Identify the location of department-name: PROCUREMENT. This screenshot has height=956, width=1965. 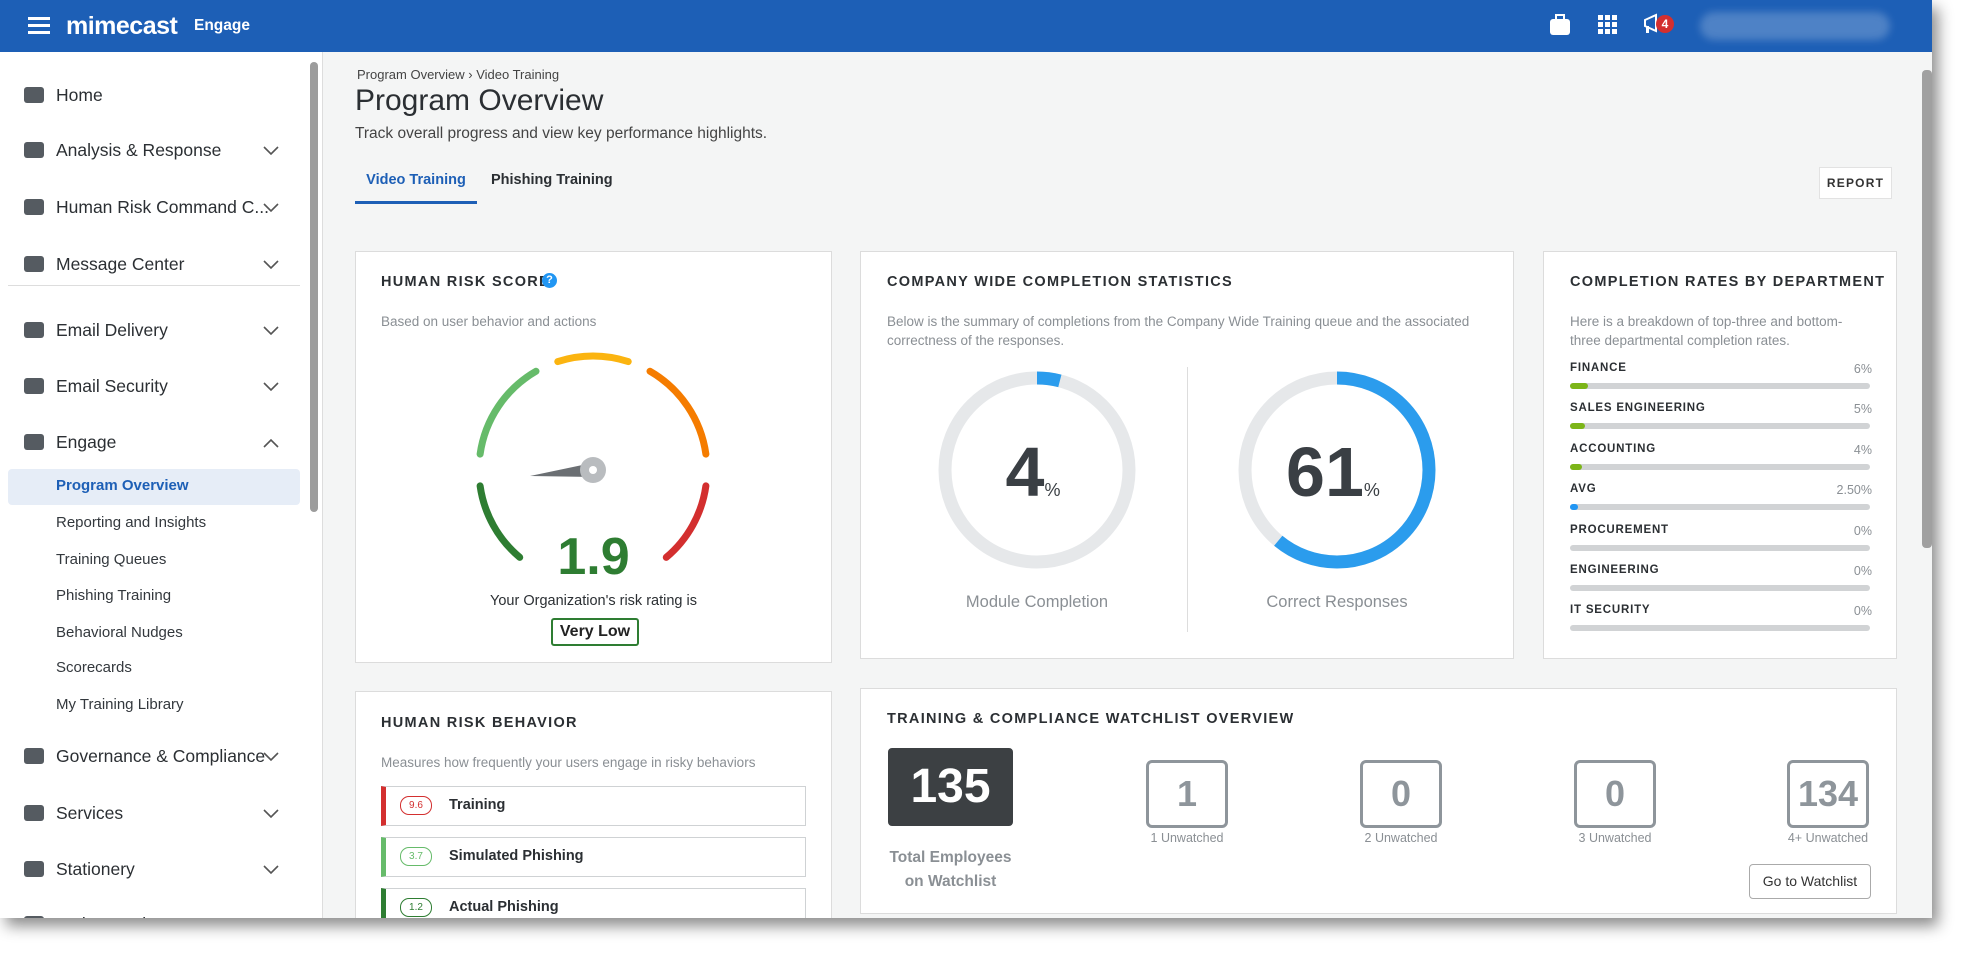
(1619, 529).